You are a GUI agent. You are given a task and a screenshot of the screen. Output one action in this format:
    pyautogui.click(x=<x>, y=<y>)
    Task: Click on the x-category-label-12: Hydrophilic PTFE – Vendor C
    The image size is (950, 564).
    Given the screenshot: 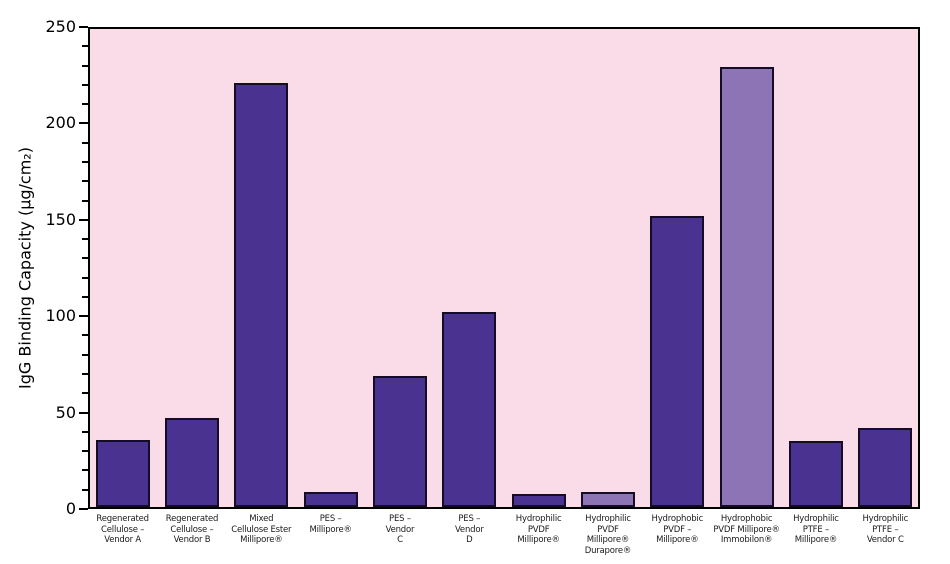 What is the action you would take?
    pyautogui.click(x=885, y=529)
    